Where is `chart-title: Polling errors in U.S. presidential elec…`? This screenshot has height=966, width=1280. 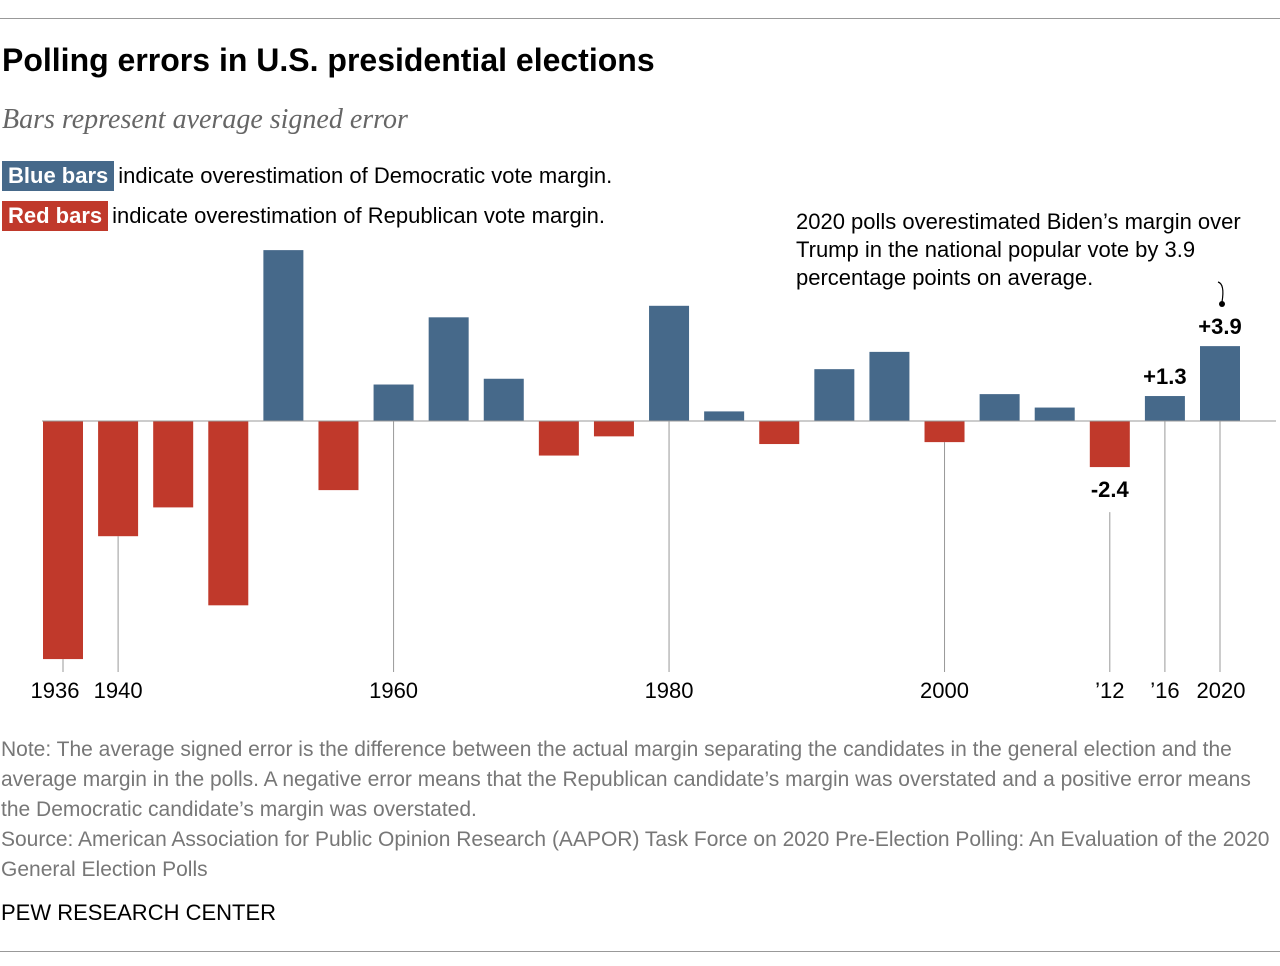 chart-title: Polling errors in U.S. presidential elec… is located at coordinates (328, 60).